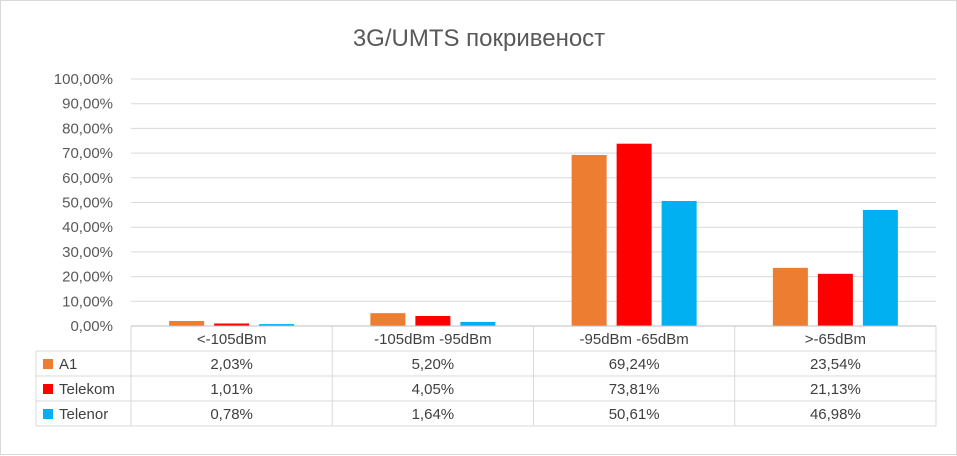  I want to click on table-cell: 69,24%, so click(634, 364).